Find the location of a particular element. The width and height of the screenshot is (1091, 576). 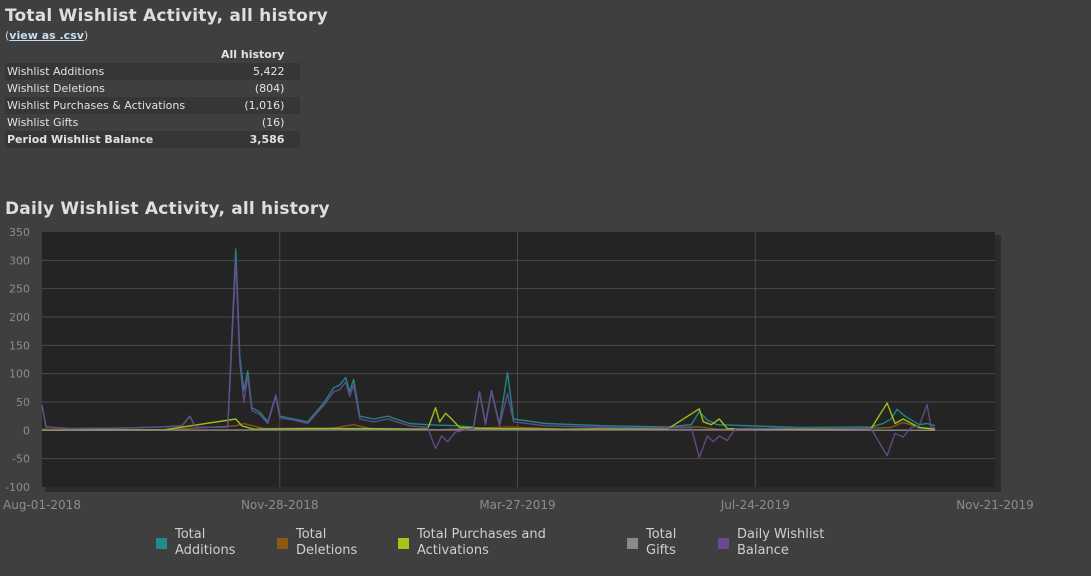

y-tick-label: 350 is located at coordinates (19, 232).